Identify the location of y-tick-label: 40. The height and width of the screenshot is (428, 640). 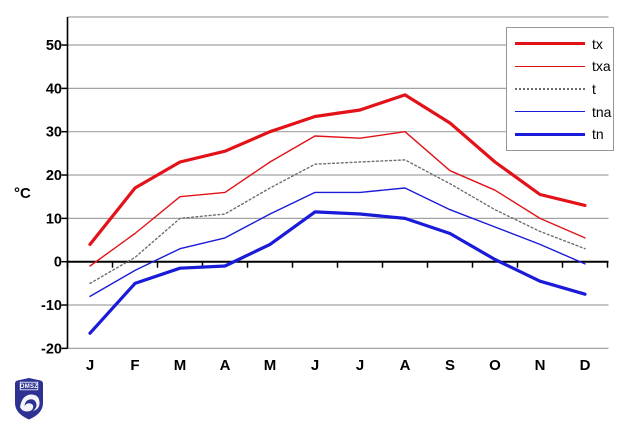
(54, 89).